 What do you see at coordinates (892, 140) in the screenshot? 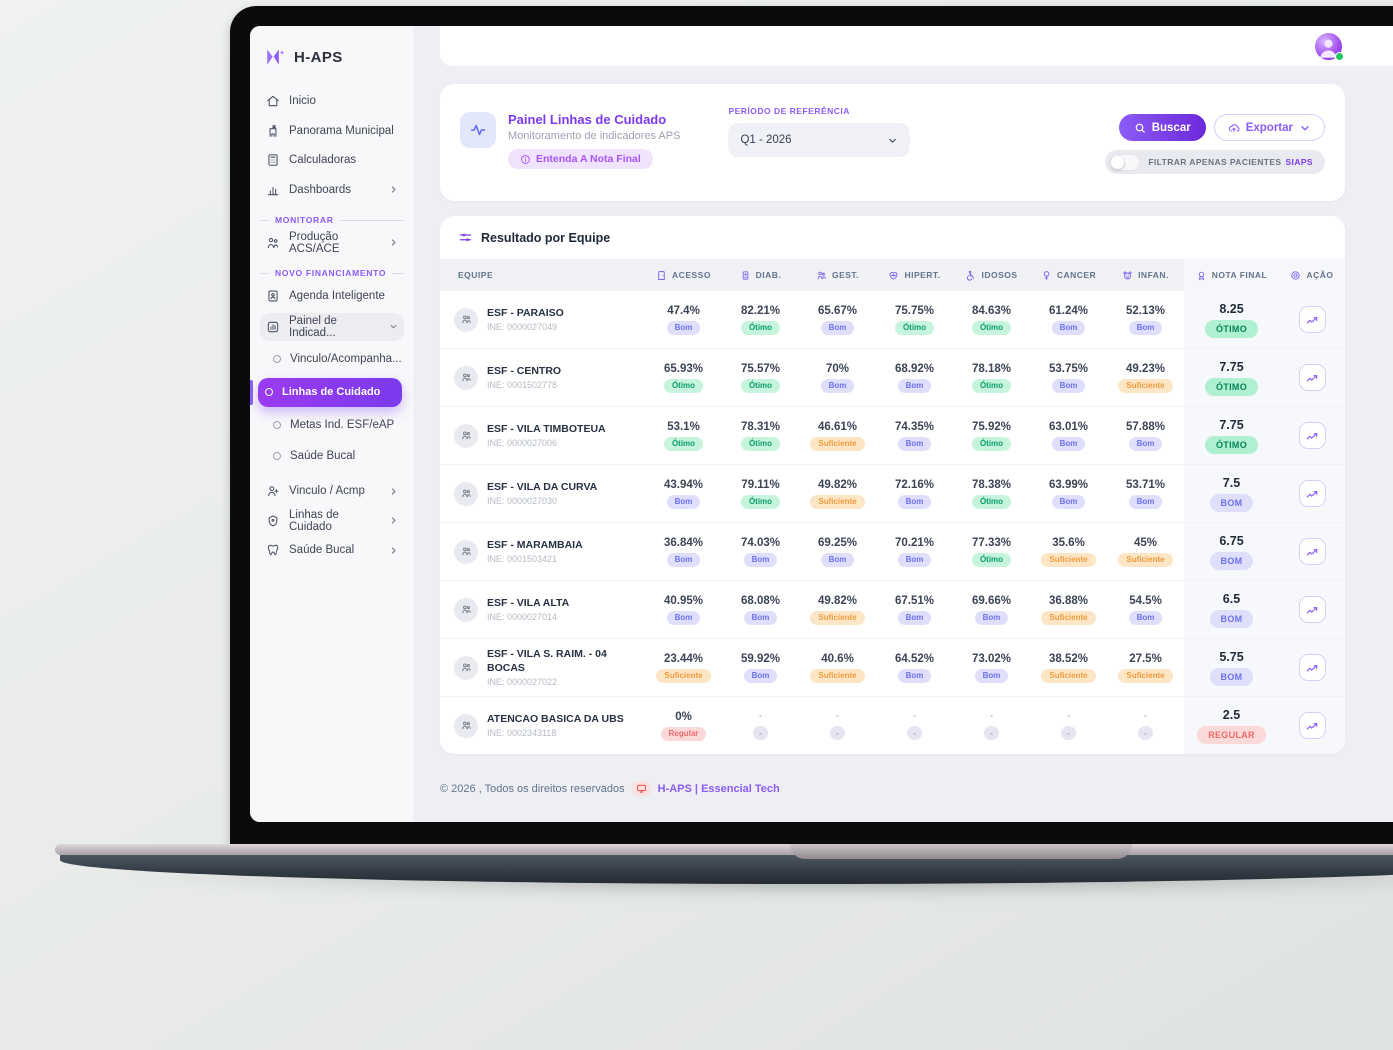
I see `chevron-down-icon` at bounding box center [892, 140].